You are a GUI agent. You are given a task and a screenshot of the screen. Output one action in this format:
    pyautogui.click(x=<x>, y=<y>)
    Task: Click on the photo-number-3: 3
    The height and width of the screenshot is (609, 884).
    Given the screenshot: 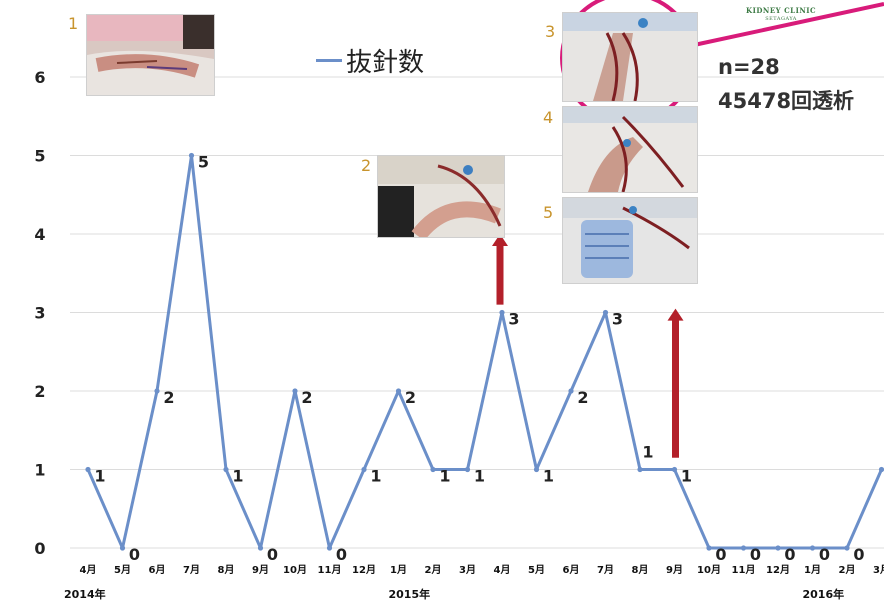 What is the action you would take?
    pyautogui.click(x=550, y=31)
    